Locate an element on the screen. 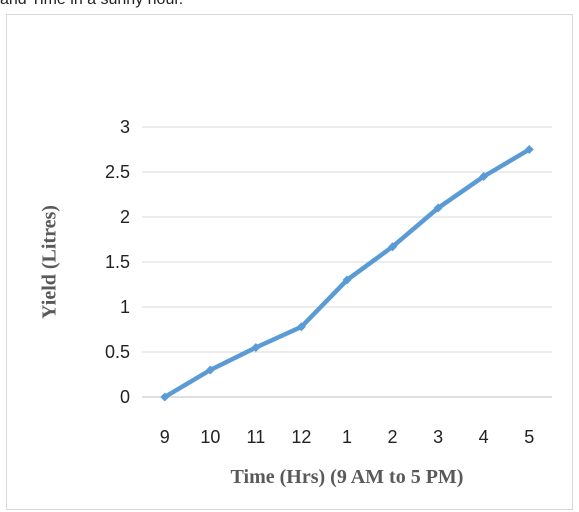 The height and width of the screenshot is (512, 579). caption-text: and Time in a sunny hour. is located at coordinates (91, 4).